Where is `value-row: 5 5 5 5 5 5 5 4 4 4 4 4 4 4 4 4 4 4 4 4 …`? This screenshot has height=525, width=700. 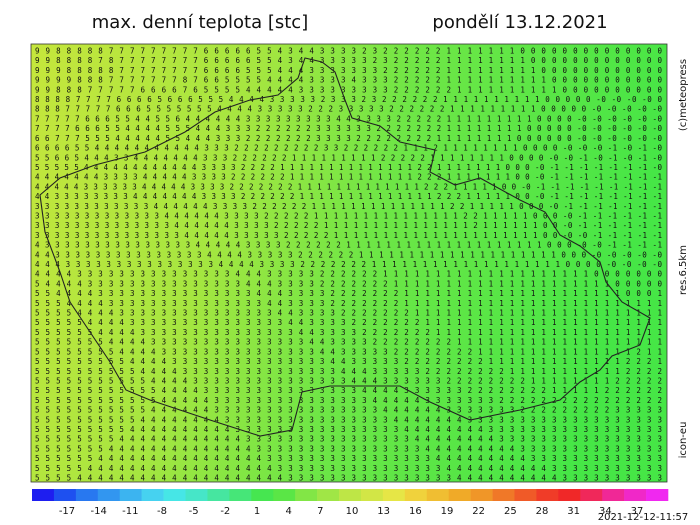 value-row: 5 5 5 5 5 5 5 4 4 4 4 4 4 4 4 4 4 4 4 4 … is located at coordinates (348, 448).